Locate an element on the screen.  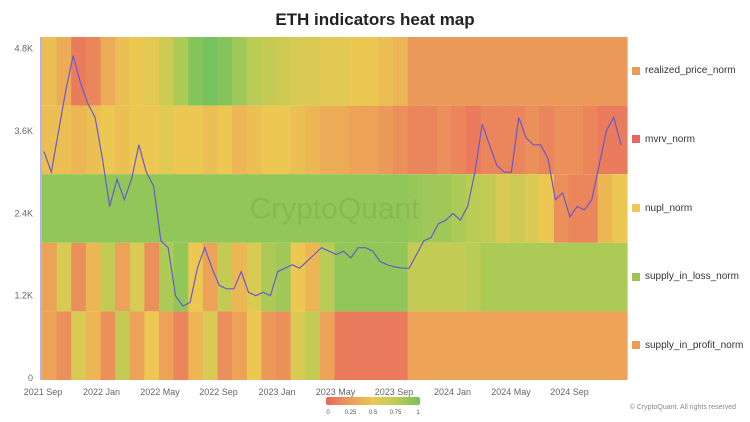
legend-label: mvrv_norm is located at coordinates (670, 139).